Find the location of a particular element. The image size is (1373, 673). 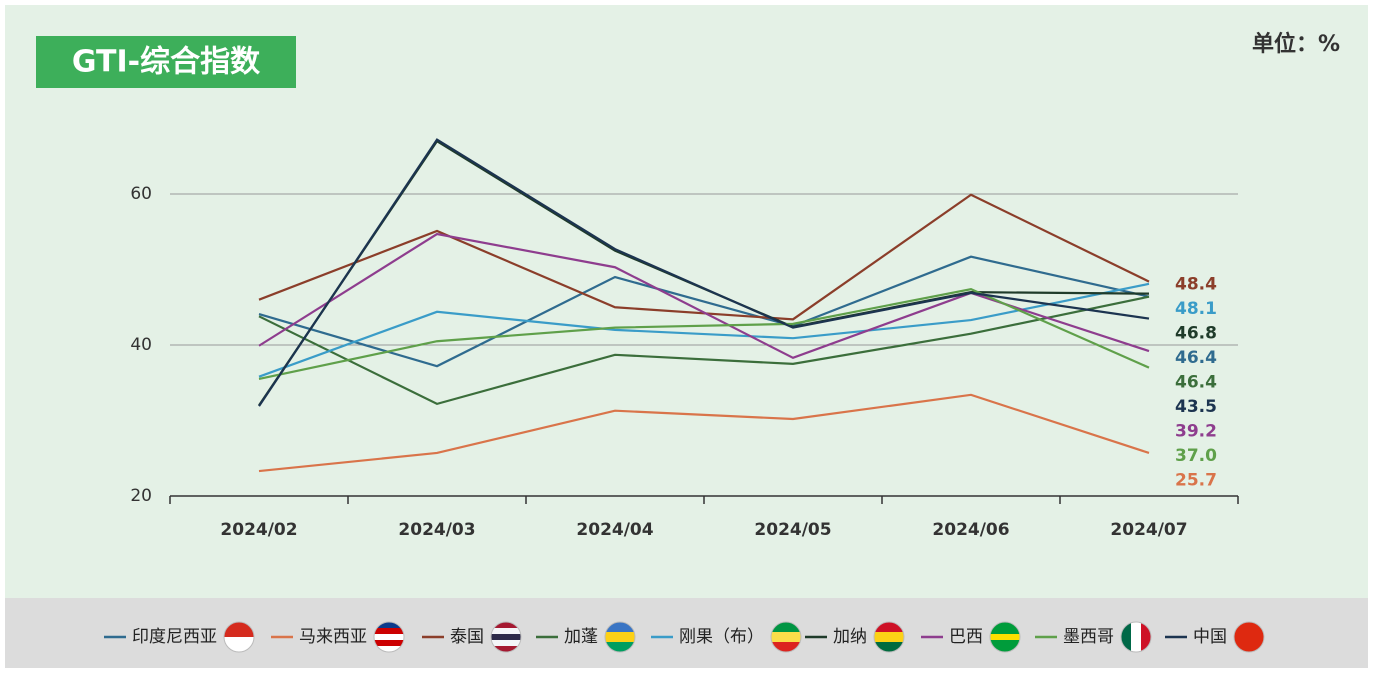

x-tick-label: 2024/07 is located at coordinates (1148, 530).